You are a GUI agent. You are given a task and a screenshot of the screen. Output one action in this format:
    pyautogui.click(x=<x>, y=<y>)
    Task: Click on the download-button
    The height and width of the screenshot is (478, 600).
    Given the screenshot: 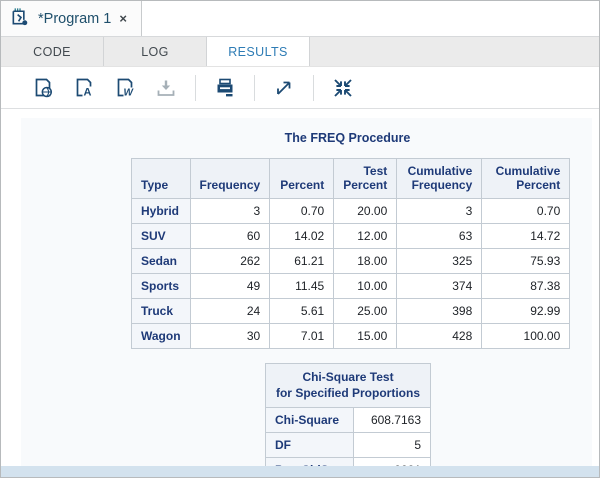 What is the action you would take?
    pyautogui.click(x=166, y=88)
    